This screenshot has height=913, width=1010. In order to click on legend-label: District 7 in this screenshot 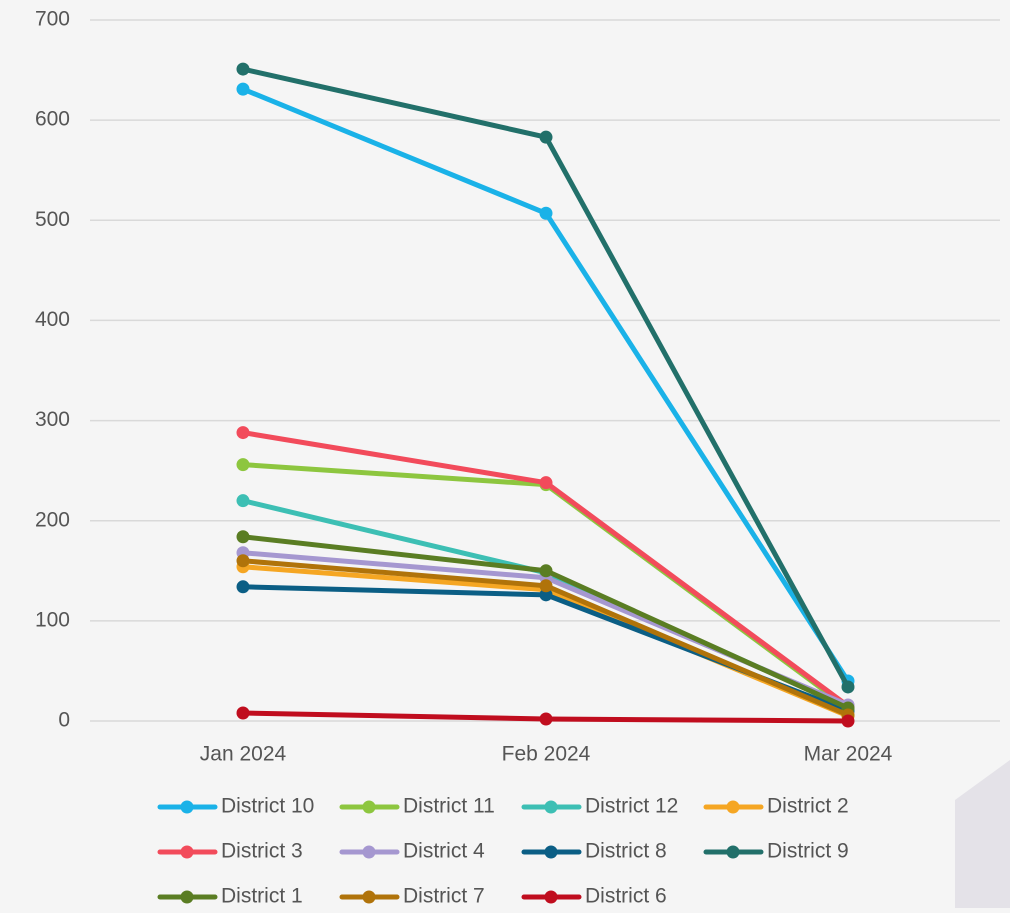, I will do `click(444, 896)`.